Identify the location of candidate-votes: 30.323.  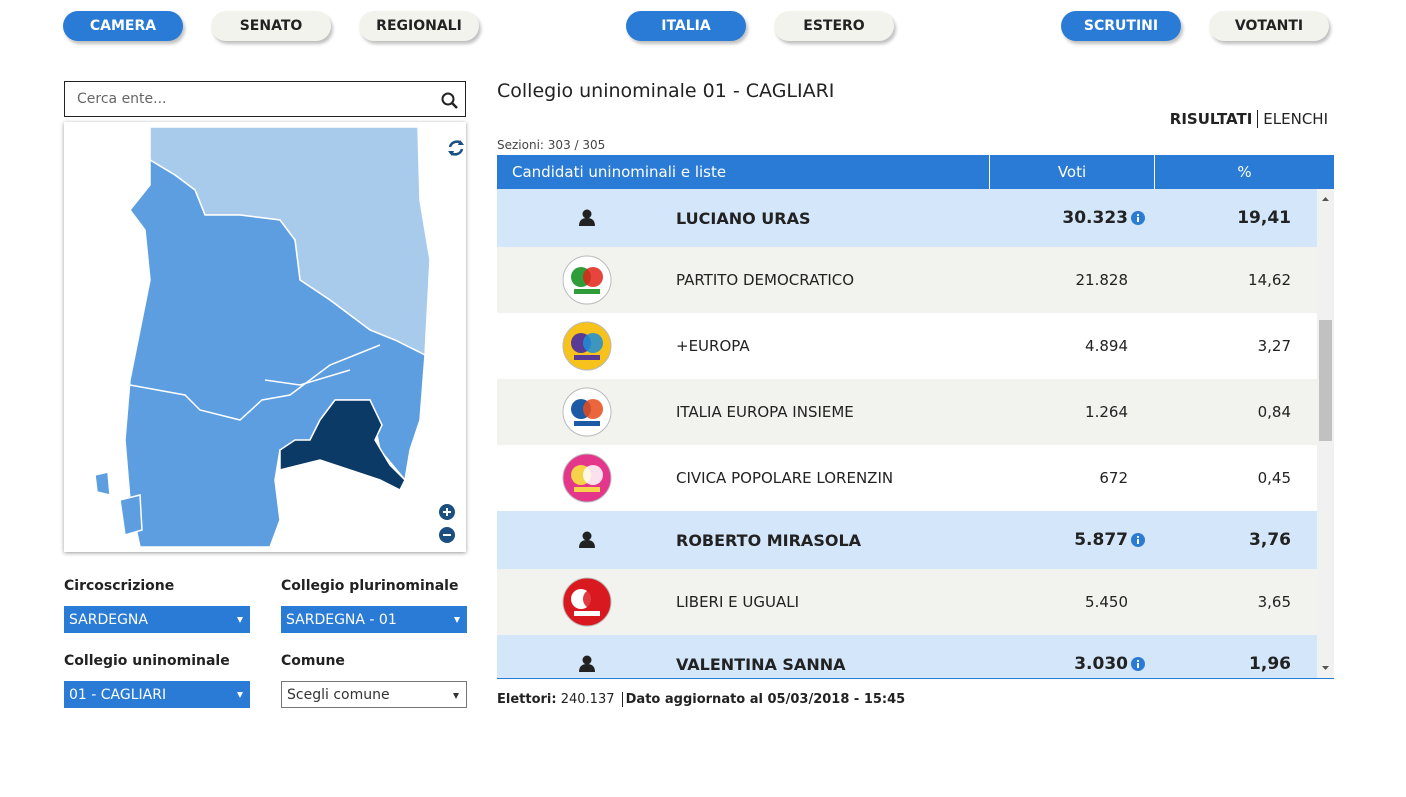
(1095, 218).